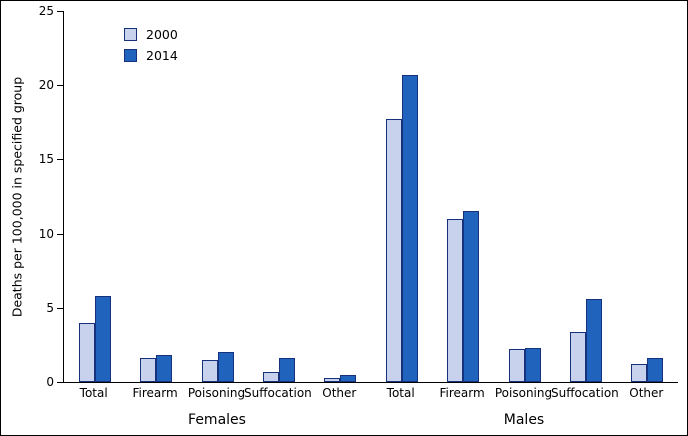 This screenshot has width=688, height=436. What do you see at coordinates (50, 382) in the screenshot?
I see `y-tick-label-0: 0` at bounding box center [50, 382].